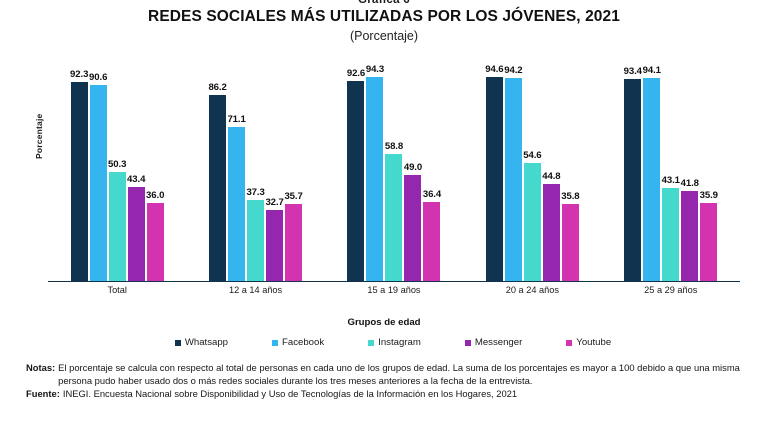 The width and height of the screenshot is (768, 439). Describe the element at coordinates (651, 70) in the screenshot. I see `bar-value-label: 94.1` at that location.